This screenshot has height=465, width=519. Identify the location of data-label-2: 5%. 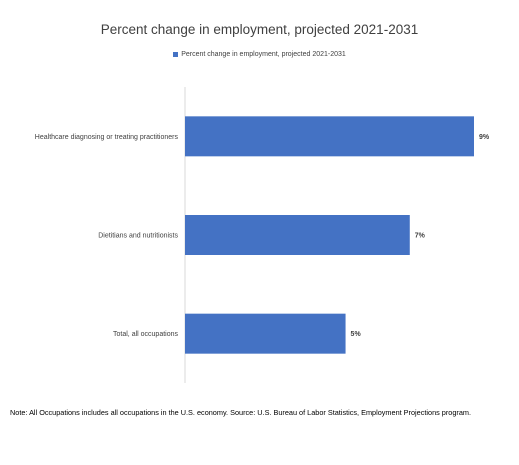
(356, 334).